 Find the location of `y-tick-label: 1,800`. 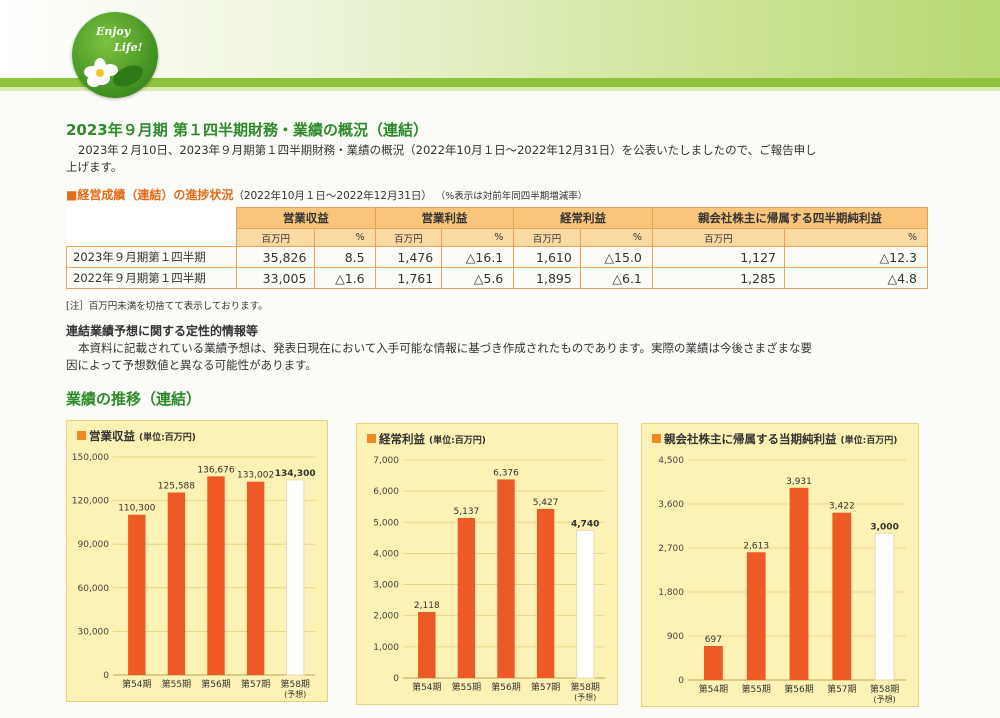

y-tick-label: 1,800 is located at coordinates (671, 593).